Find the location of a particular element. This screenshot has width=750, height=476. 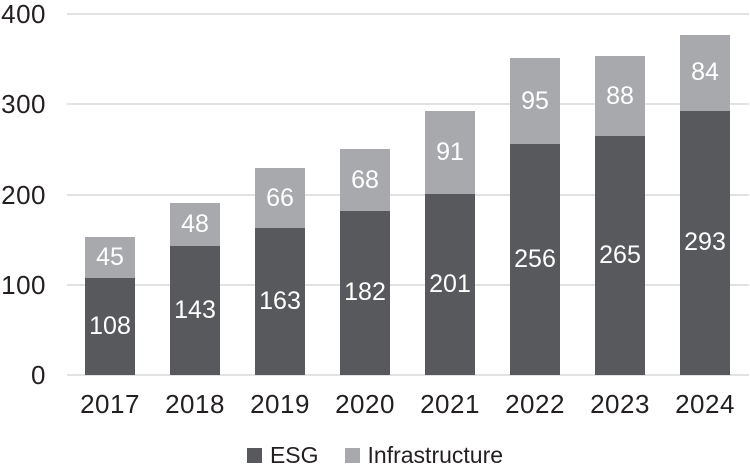

legend-swatch-infrastructure is located at coordinates (352, 455).